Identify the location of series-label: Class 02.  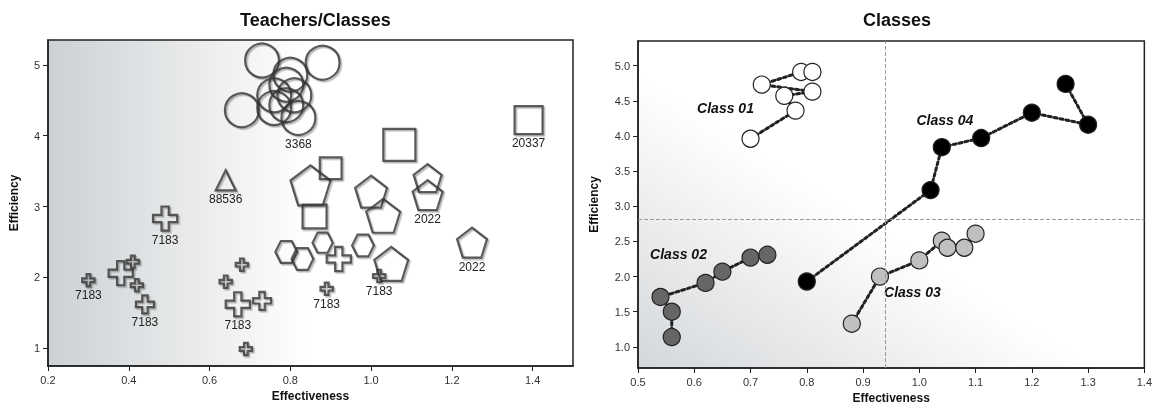
(679, 253).